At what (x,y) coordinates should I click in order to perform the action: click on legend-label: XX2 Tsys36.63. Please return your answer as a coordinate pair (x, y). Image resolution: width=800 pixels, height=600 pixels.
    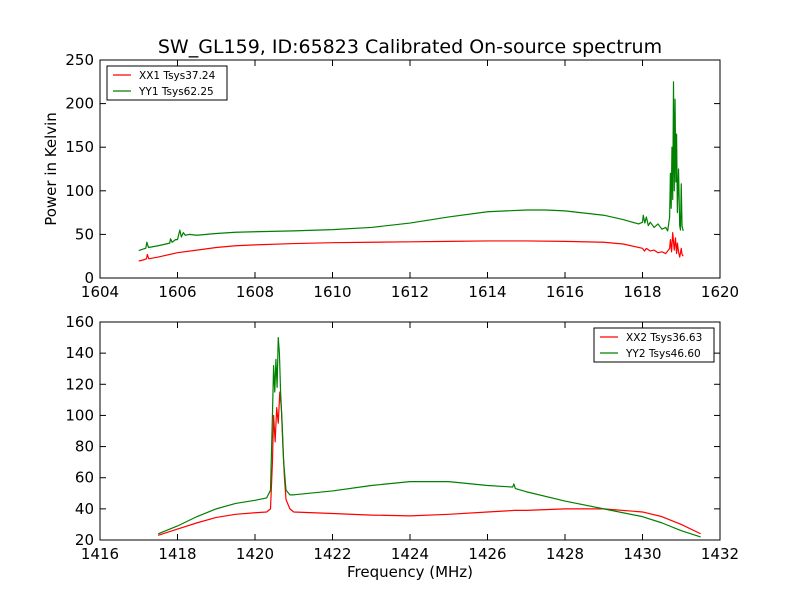
    Looking at the image, I should click on (664, 338).